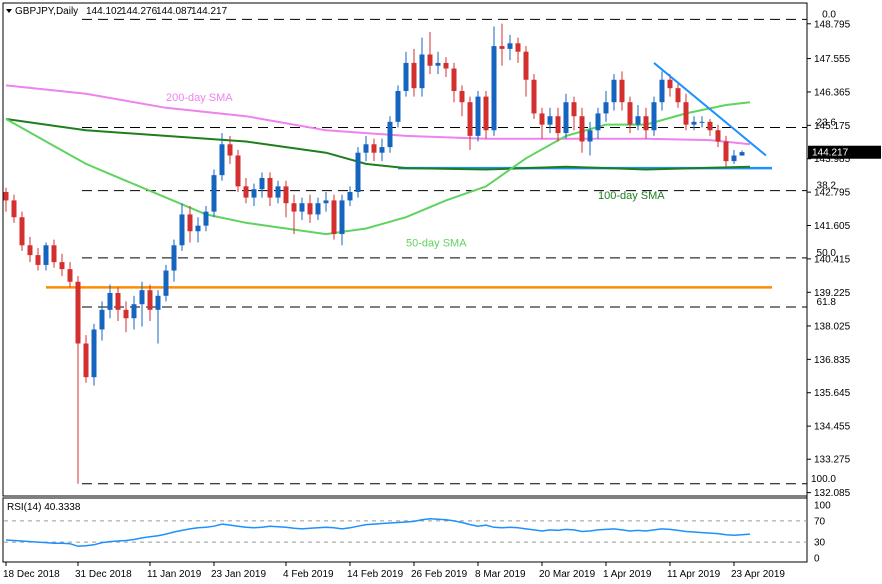 The height and width of the screenshot is (584, 882). Describe the element at coordinates (758, 574) in the screenshot. I see `date-tick-label: 23 Apr 2019` at that location.